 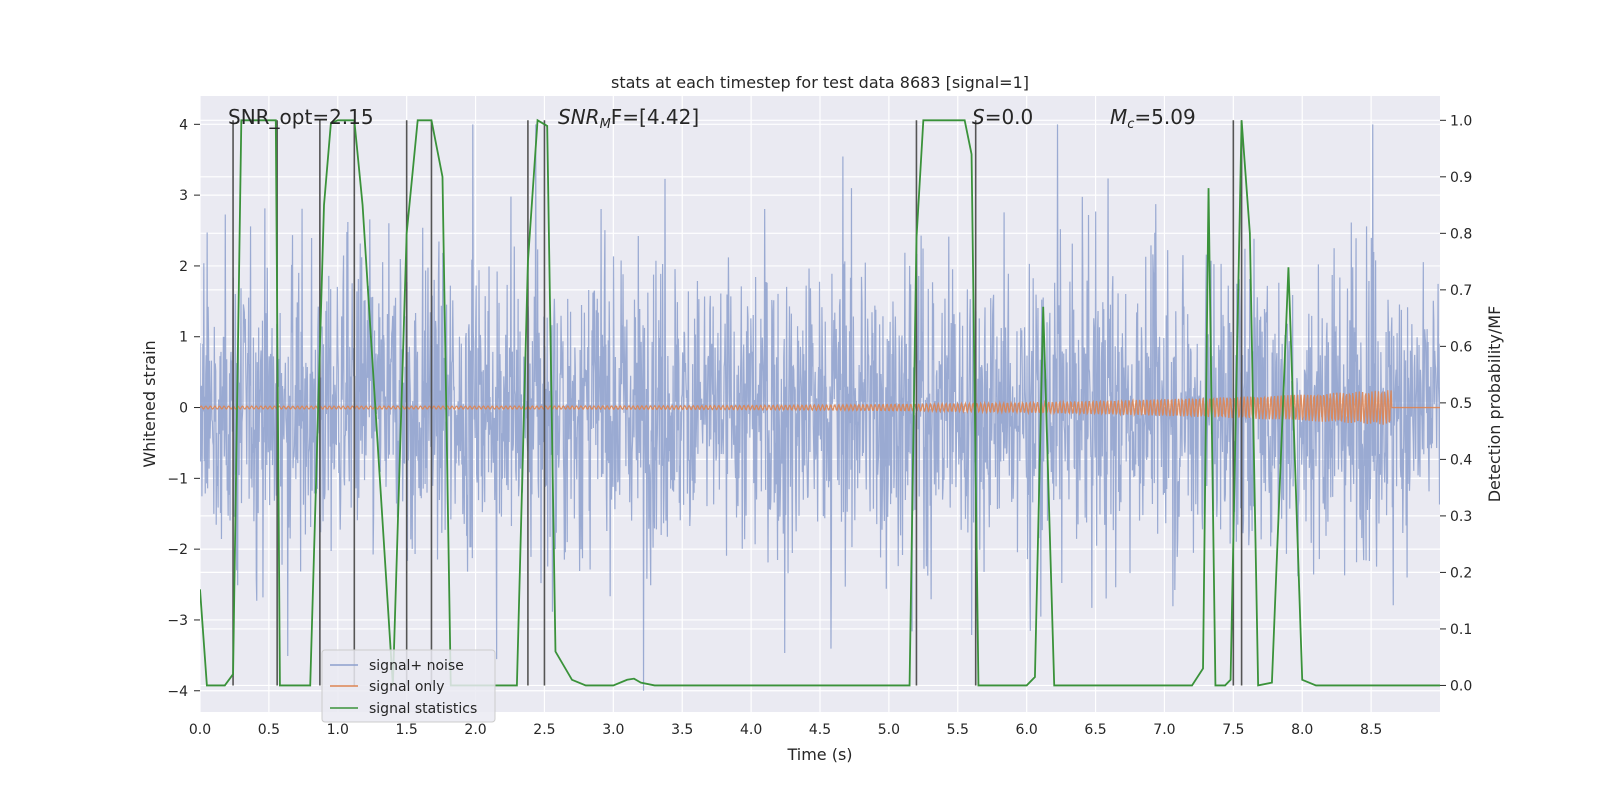 What do you see at coordinates (1494, 404) in the screenshot?
I see `y-axis-label-right: Detection probability/MF` at bounding box center [1494, 404].